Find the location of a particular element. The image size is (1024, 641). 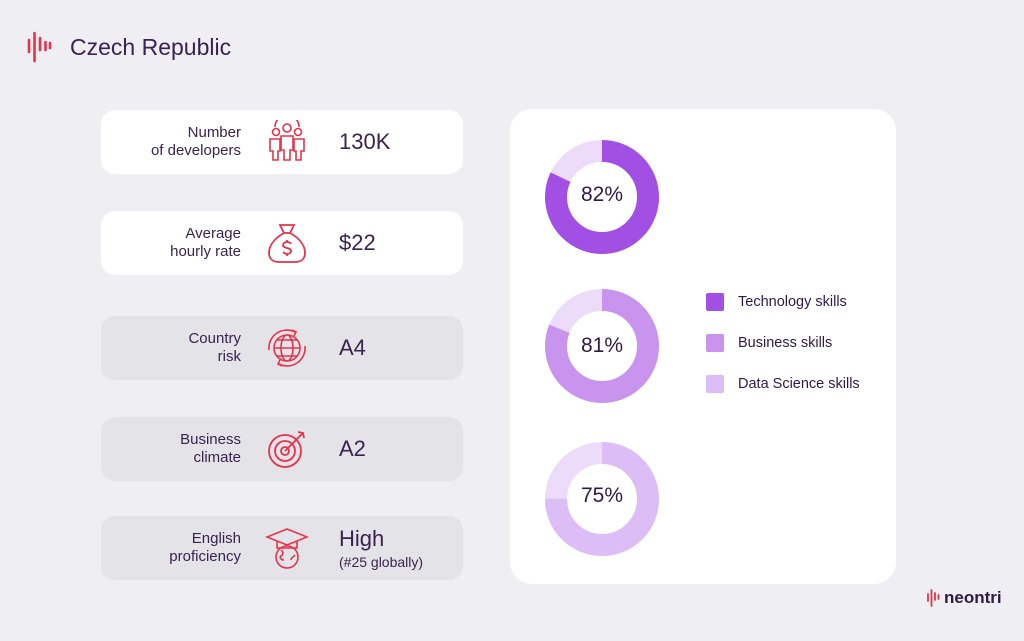

stat-label: Average hourly rate is located at coordinates (205, 242).